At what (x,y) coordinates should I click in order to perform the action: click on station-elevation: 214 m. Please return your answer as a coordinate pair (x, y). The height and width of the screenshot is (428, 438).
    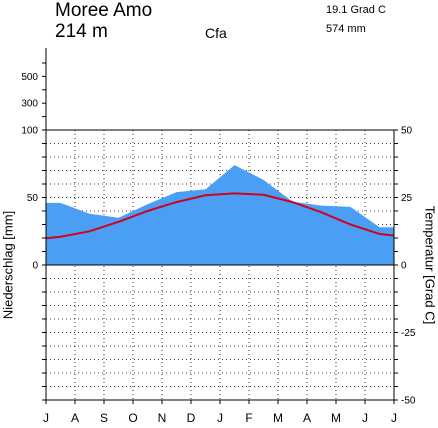
    Looking at the image, I should click on (81, 31).